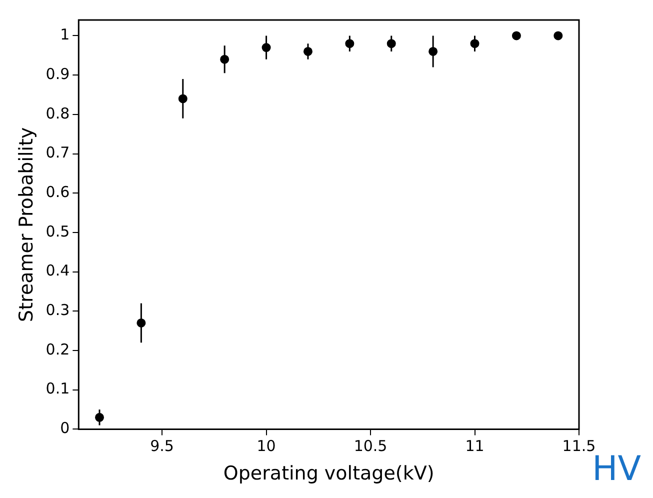 This screenshot has width=653, height=498. What do you see at coordinates (58, 153) in the screenshot?
I see `y-tick-label: 0.7` at bounding box center [58, 153].